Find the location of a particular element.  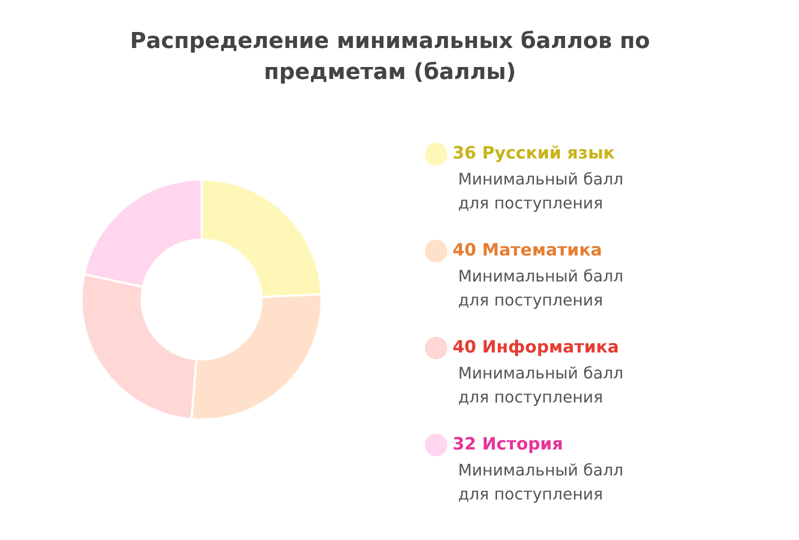

legend-label: 36 Русский язык is located at coordinates (534, 153).